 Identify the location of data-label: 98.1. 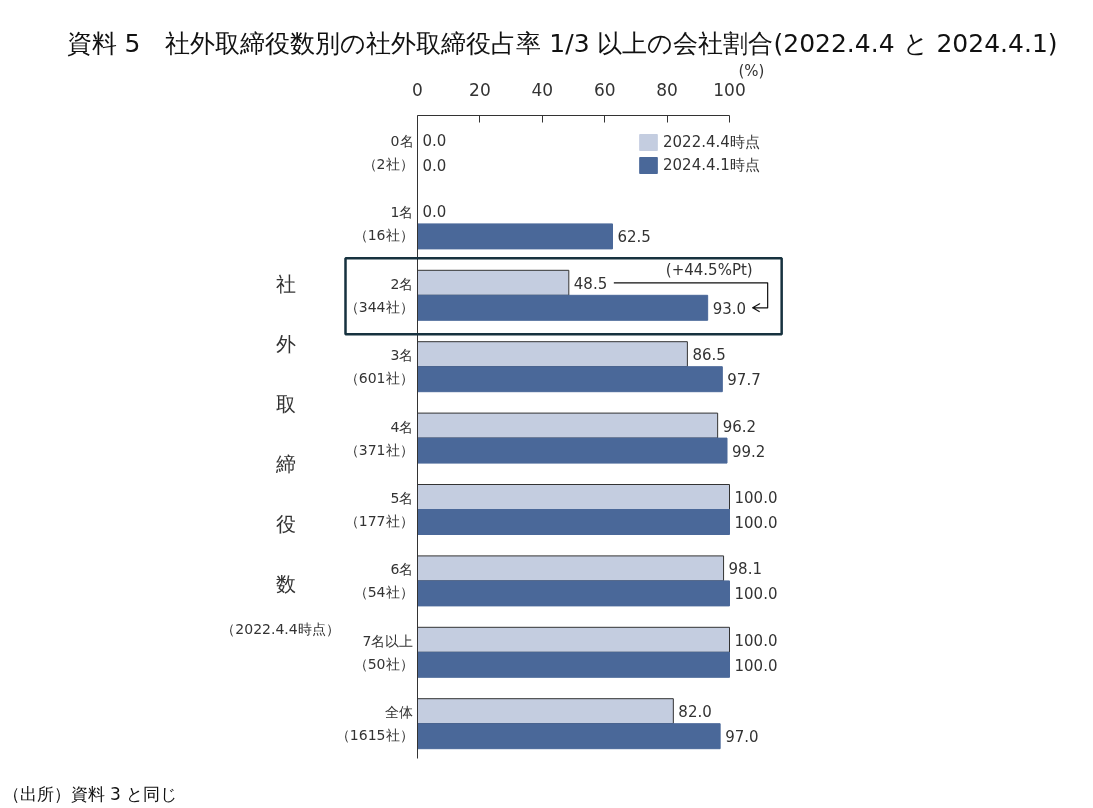
(745, 569).